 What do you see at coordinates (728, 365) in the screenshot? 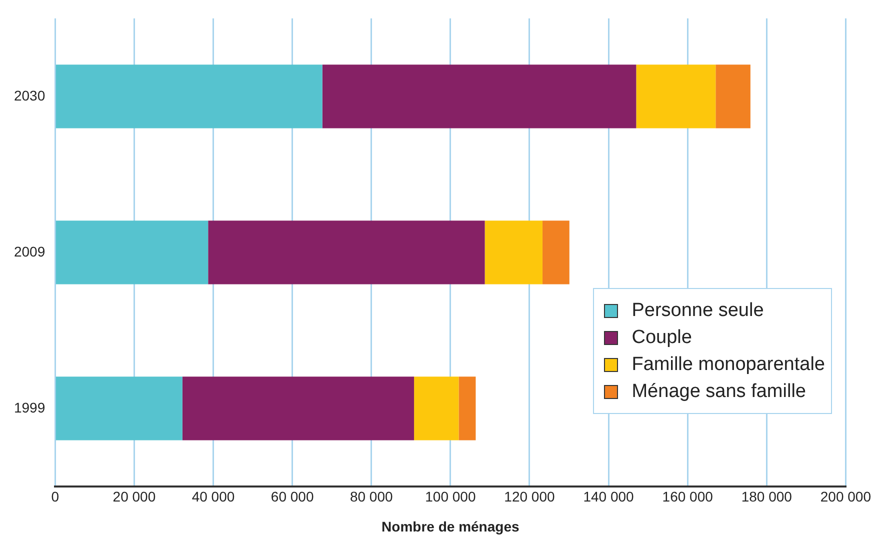
I see `legend-label: Famille monoparentale` at bounding box center [728, 365].